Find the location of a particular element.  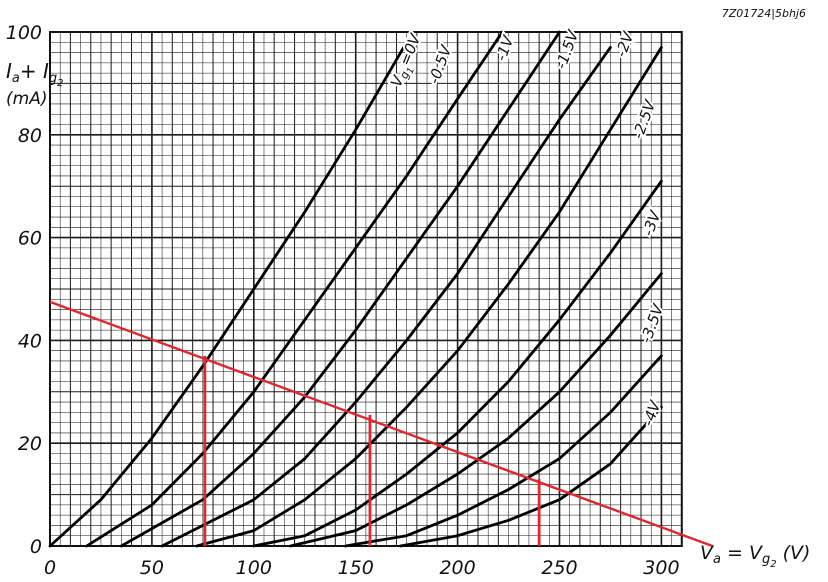

curve-label: Vg1=0V is located at coordinates (408, 61).